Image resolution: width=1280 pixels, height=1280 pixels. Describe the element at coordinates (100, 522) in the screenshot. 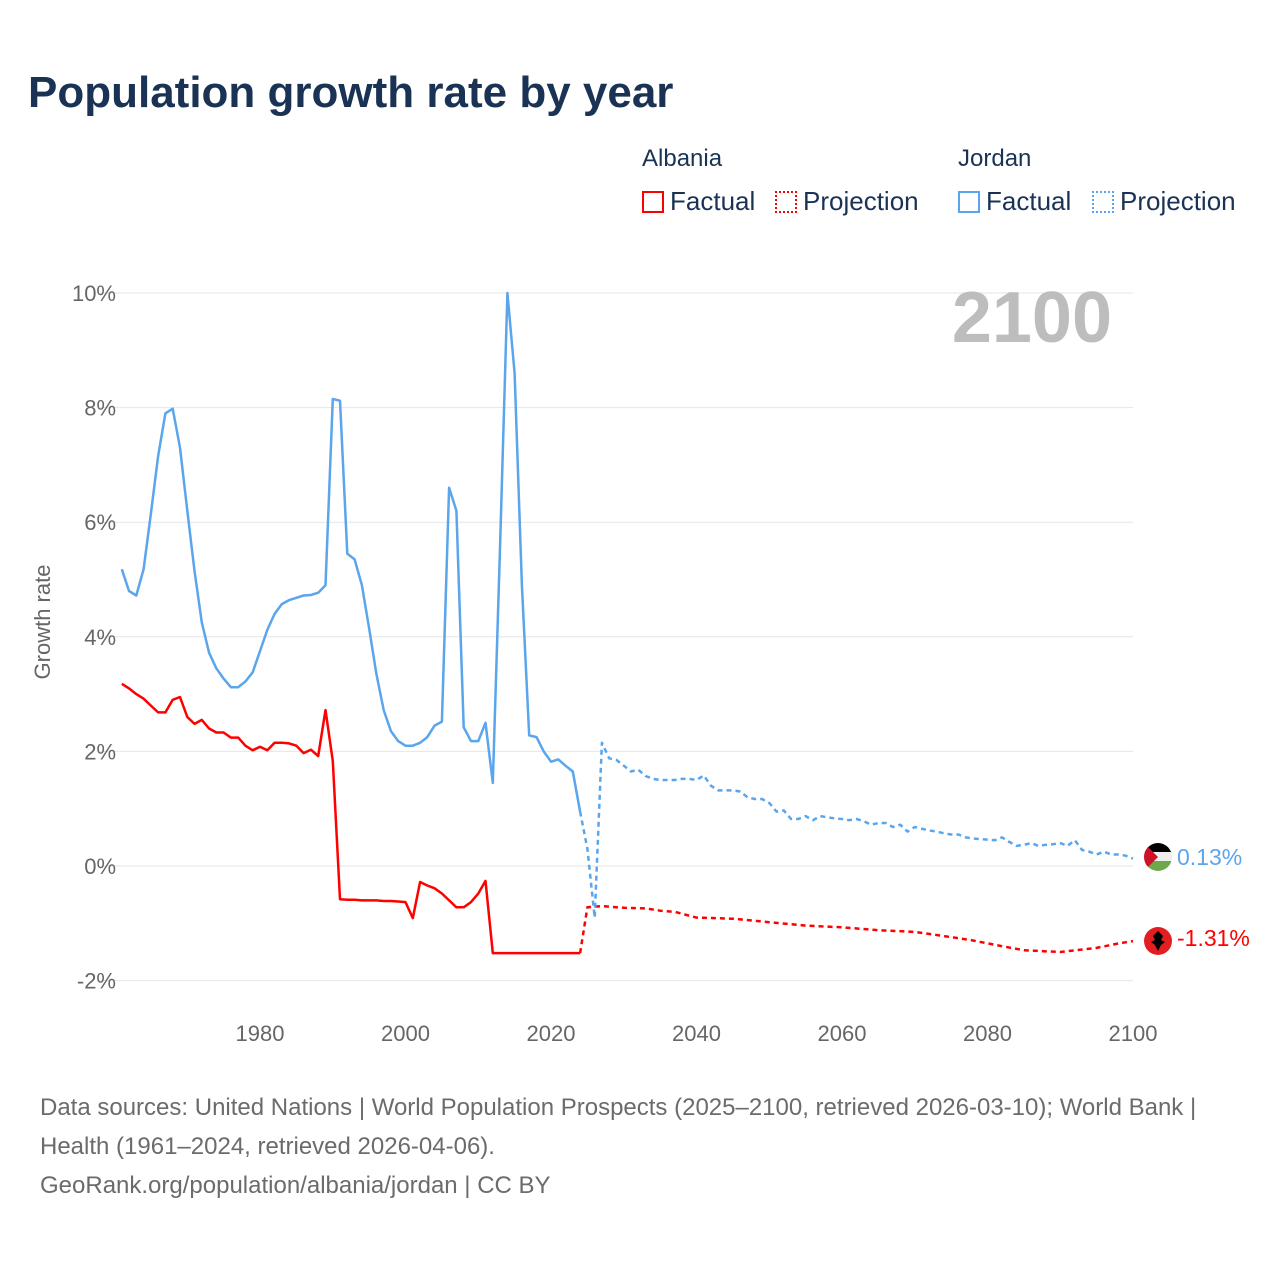

I see `y-tick-label: 6%` at that location.